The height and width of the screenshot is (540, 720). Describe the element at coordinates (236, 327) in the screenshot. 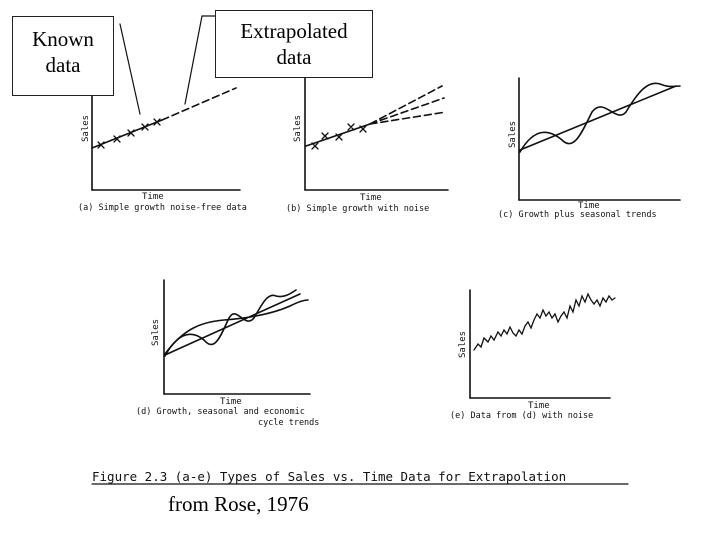

I see `panel-d-economic-cycle` at that location.